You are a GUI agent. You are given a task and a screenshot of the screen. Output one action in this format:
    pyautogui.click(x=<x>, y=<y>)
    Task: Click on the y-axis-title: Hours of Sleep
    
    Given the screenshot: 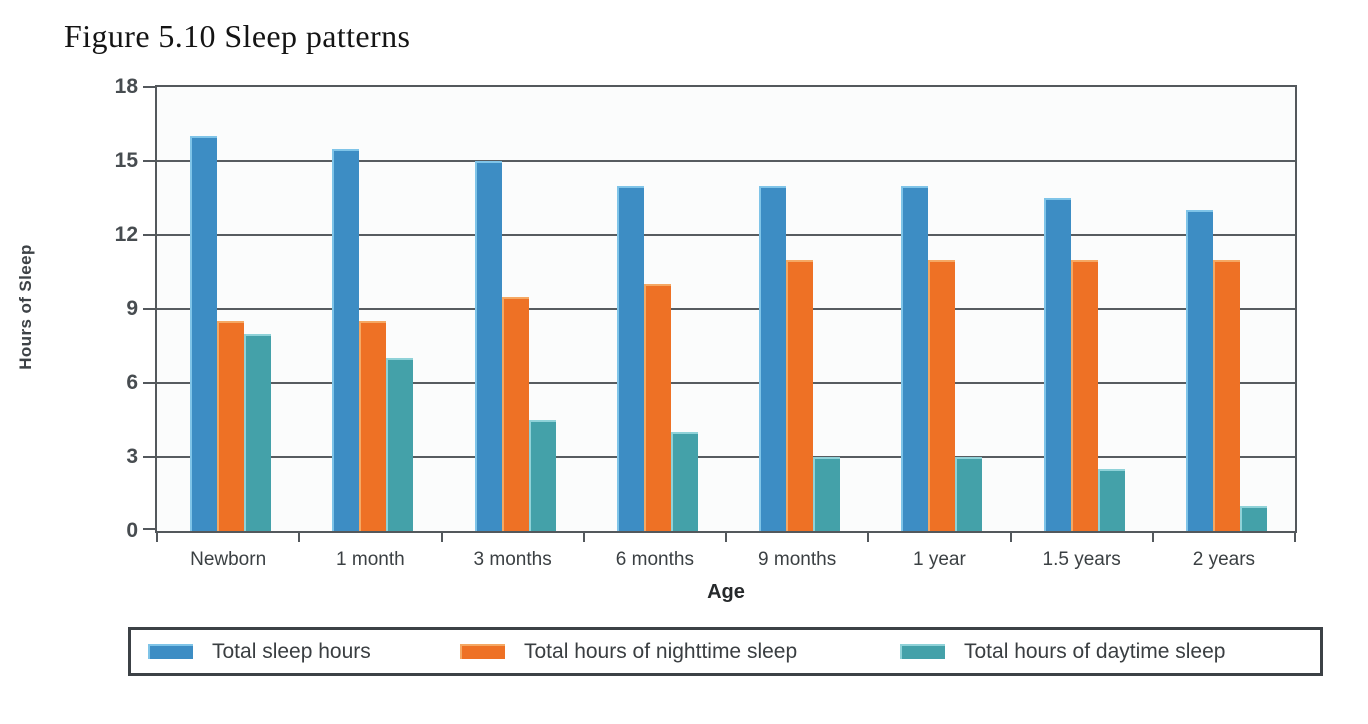 What is the action you would take?
    pyautogui.click(x=25, y=307)
    